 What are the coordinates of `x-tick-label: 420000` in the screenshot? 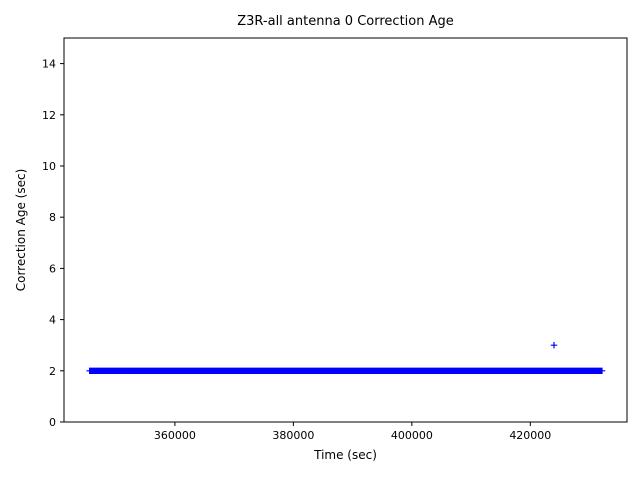 It's located at (530, 435).